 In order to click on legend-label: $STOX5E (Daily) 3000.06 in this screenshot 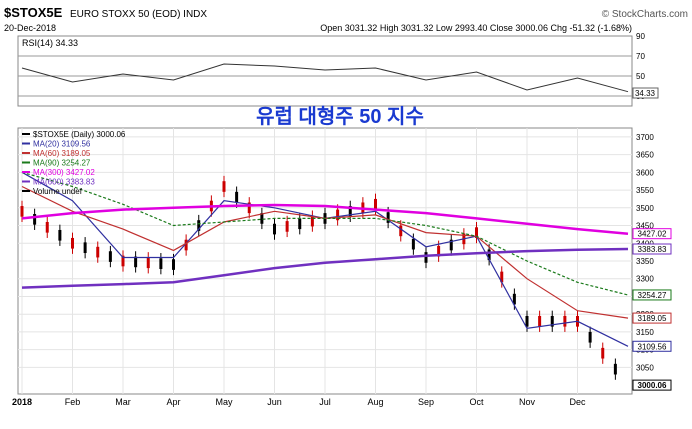, I will do `click(79, 134)`.